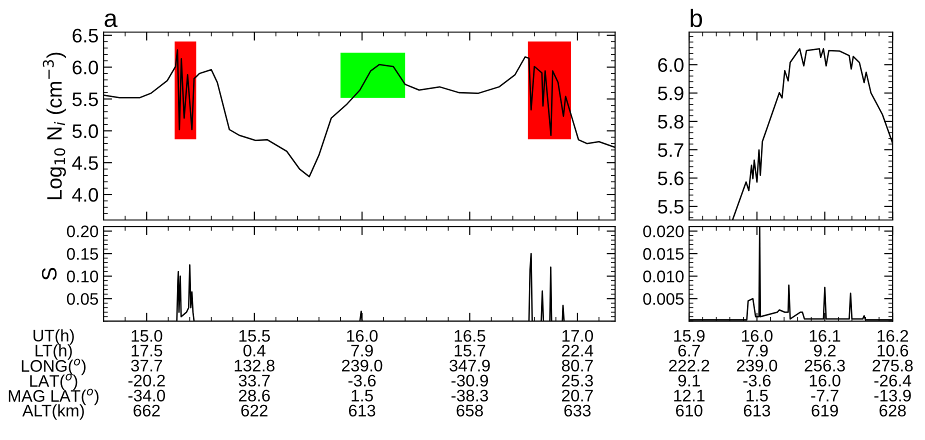  Describe the element at coordinates (49, 274) in the screenshot. I see `y-axis-title: S` at that location.